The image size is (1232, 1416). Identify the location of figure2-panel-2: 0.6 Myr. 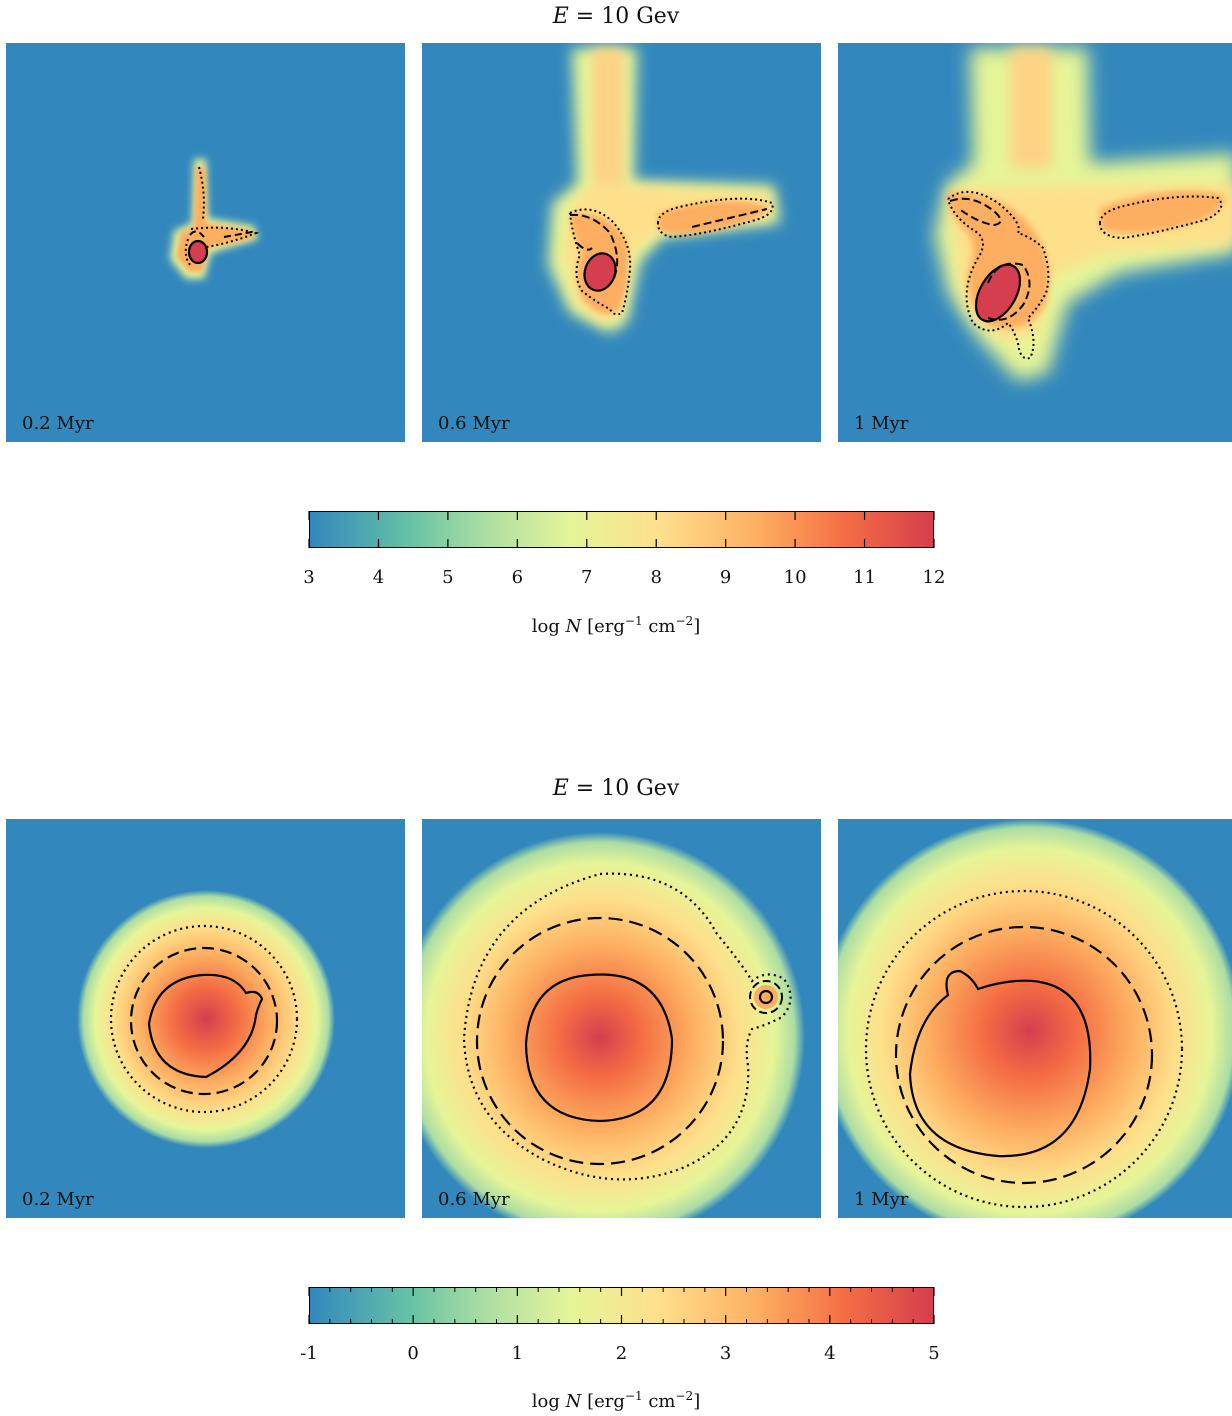
(621, 1018).